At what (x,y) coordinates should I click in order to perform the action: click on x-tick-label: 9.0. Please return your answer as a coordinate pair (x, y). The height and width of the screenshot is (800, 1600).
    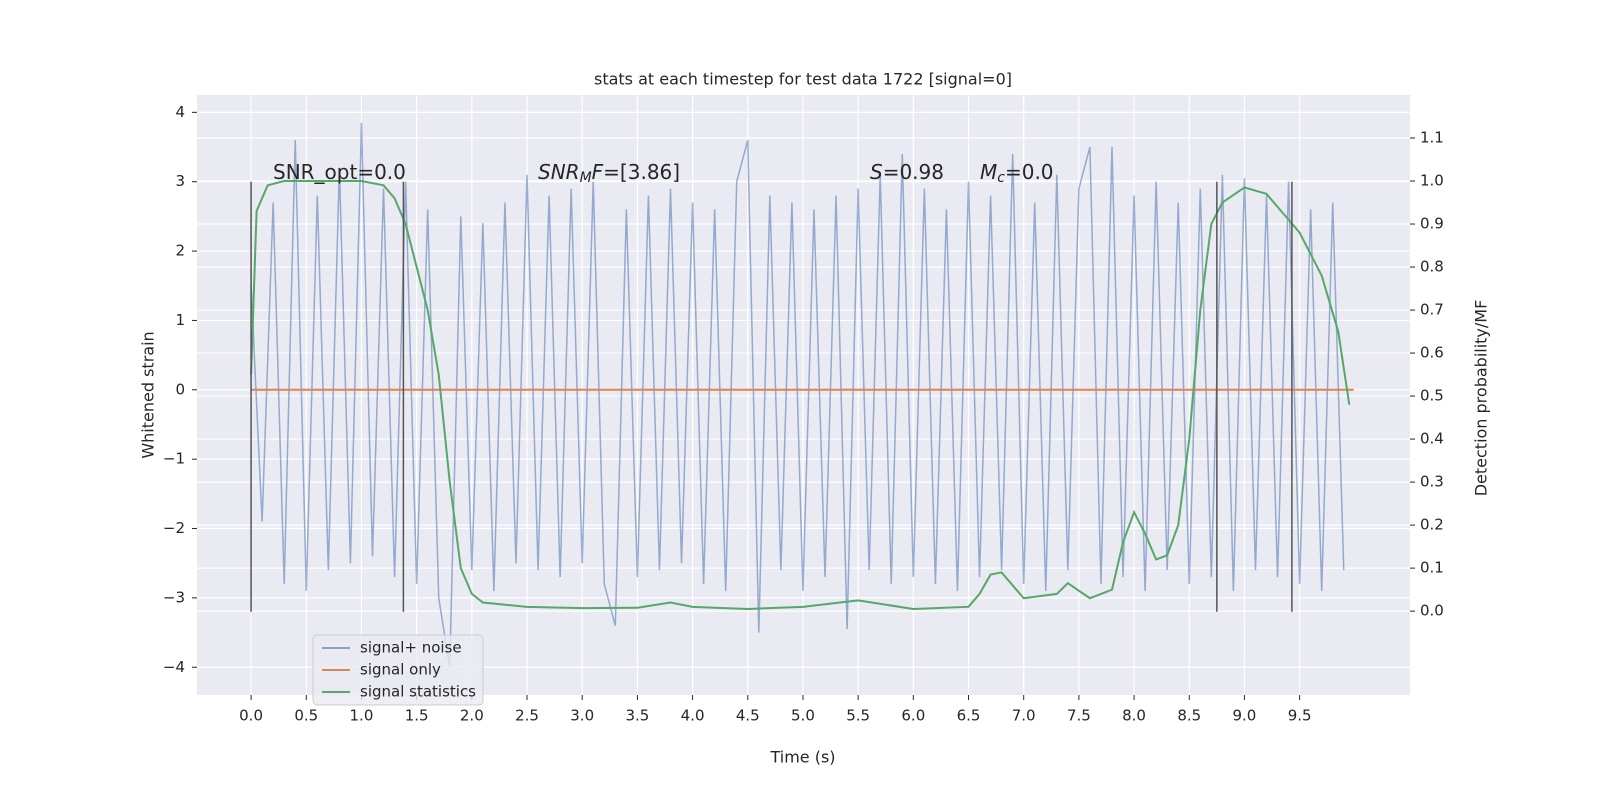
    Looking at the image, I should click on (1245, 716).